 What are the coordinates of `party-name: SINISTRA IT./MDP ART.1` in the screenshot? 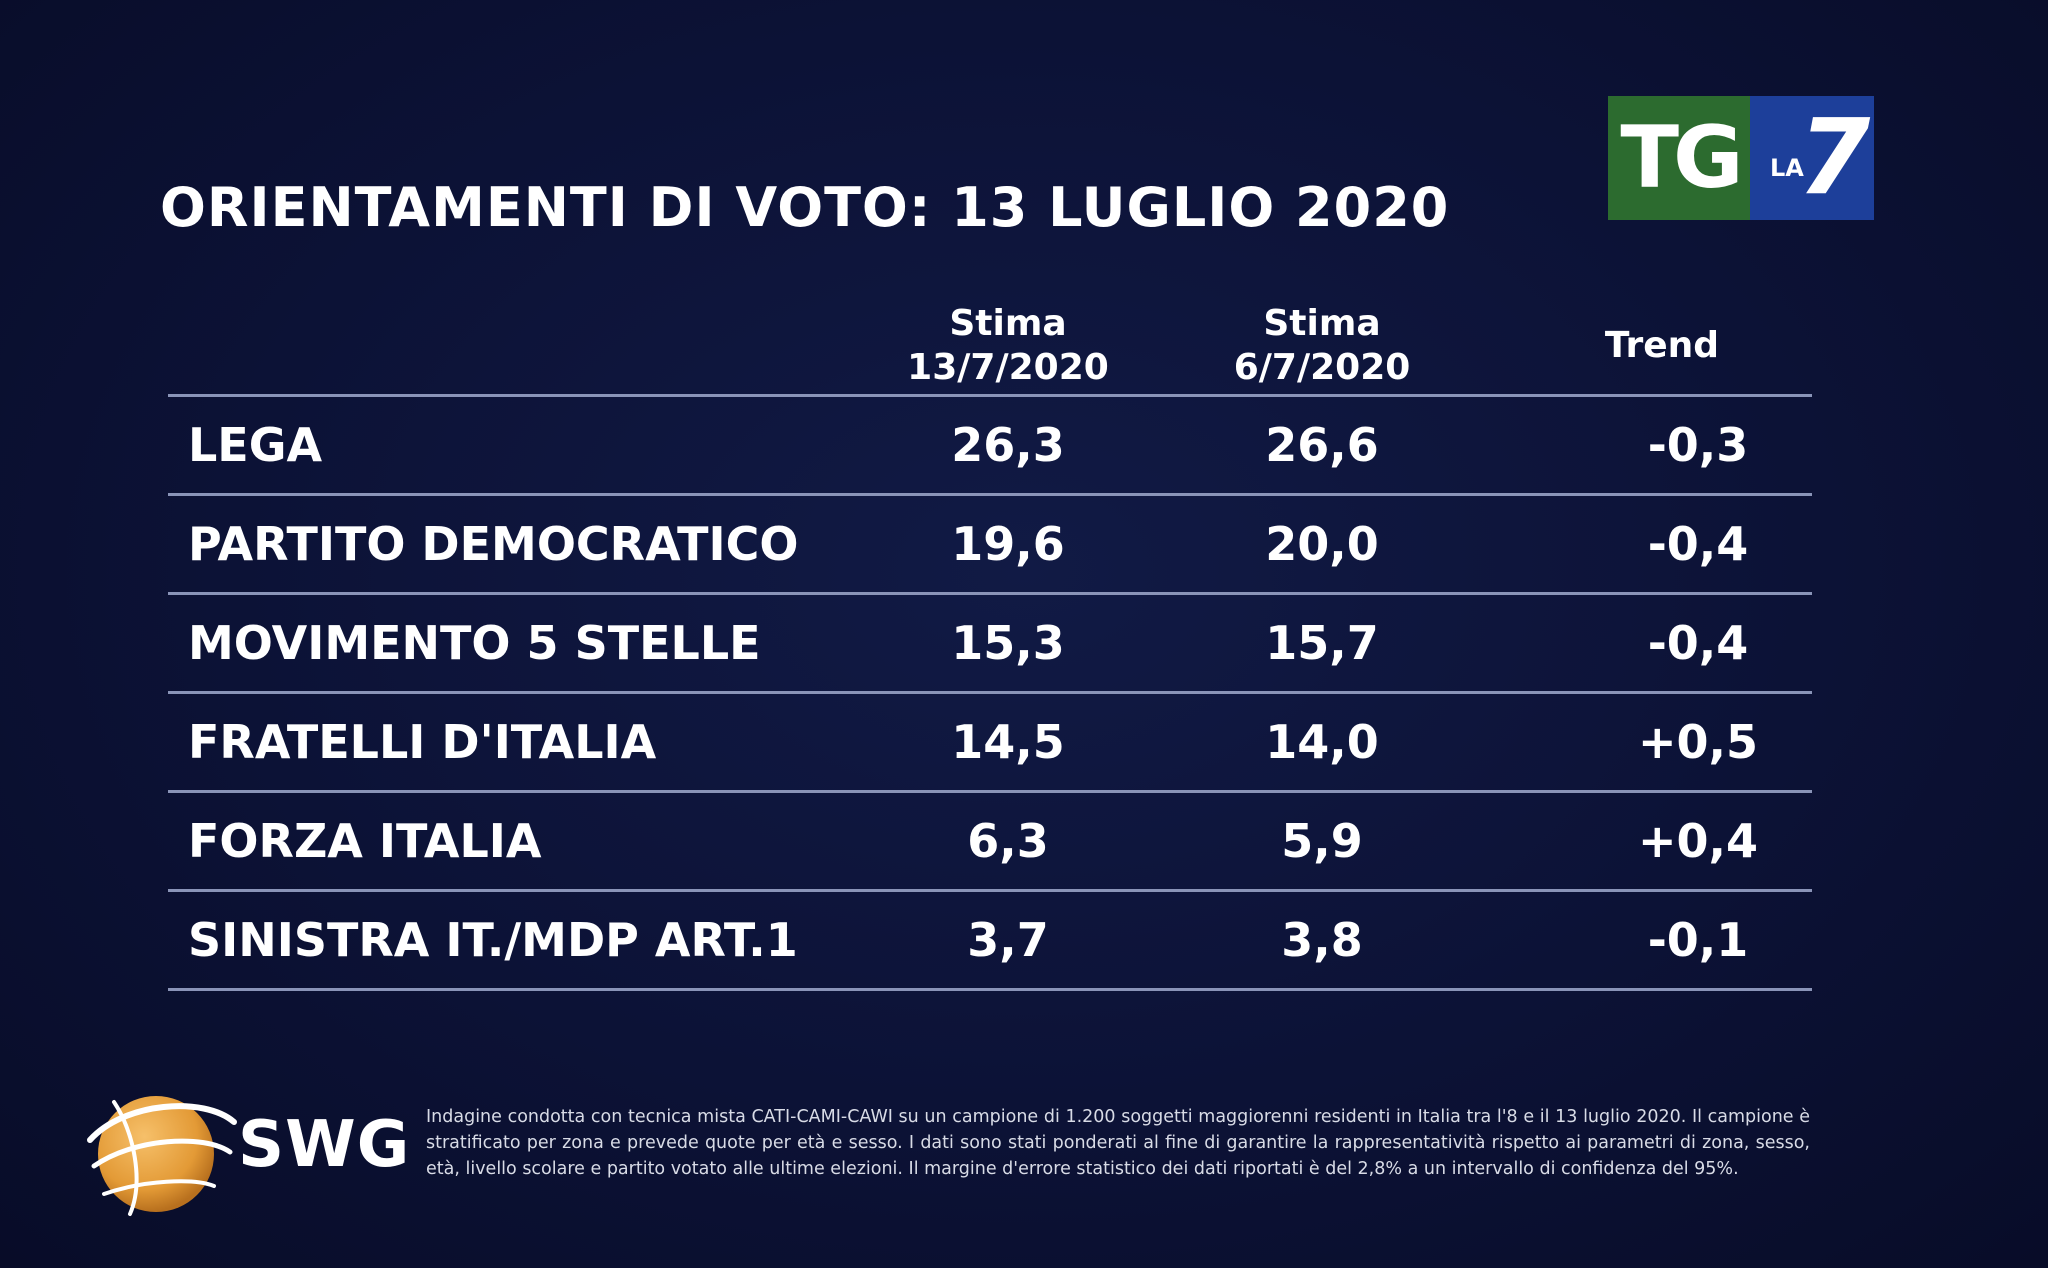 It's located at (493, 940).